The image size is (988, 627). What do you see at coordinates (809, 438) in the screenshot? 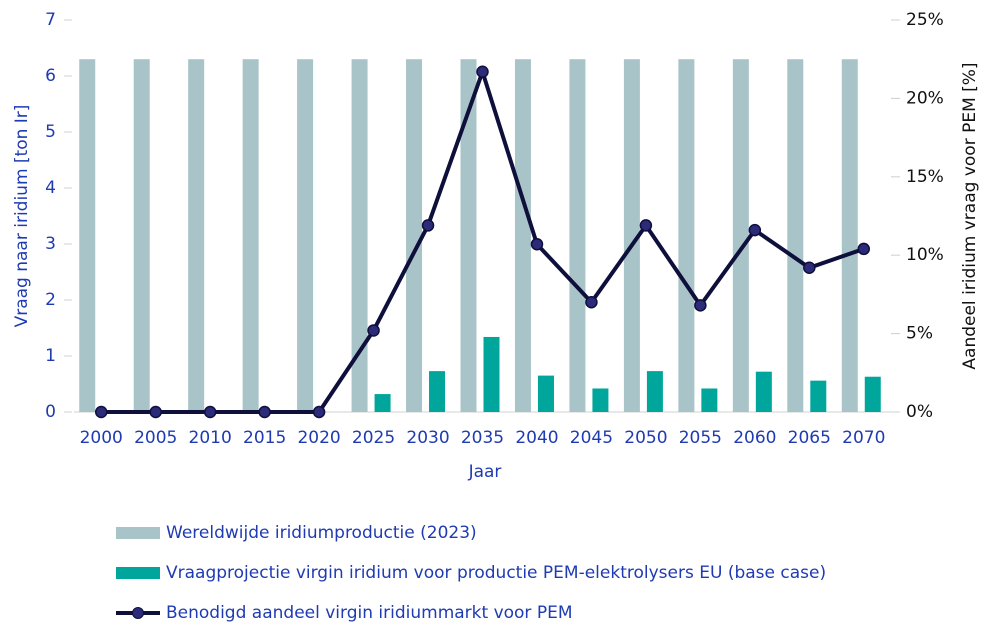
I see `x-tick-label: 2065` at bounding box center [809, 438].